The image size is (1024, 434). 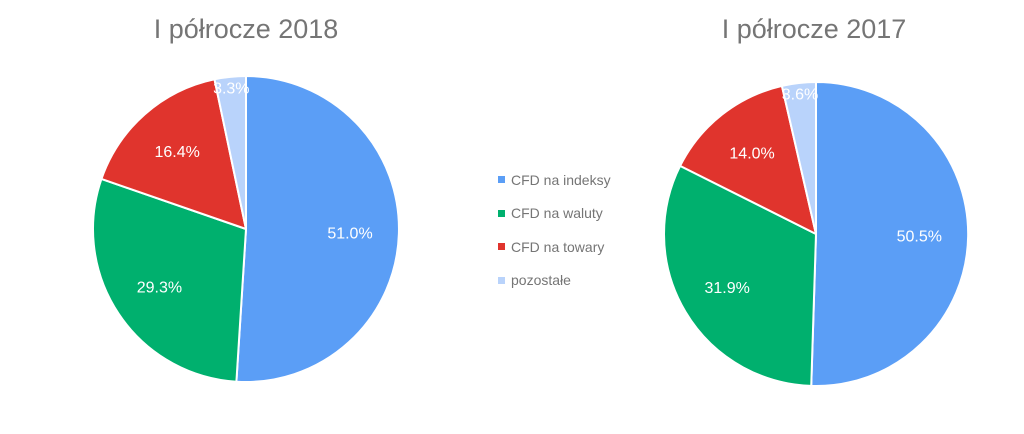 I want to click on slice-label: 29.3%, so click(x=159, y=288).